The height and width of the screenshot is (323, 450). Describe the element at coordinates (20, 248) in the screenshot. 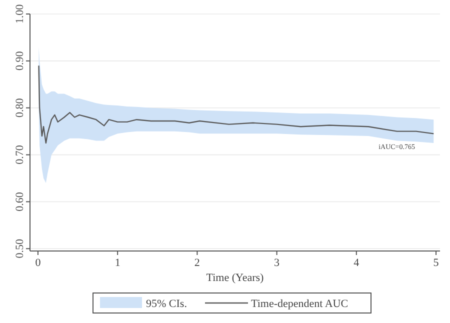

I see `y-tick-label: 0.50` at that location.